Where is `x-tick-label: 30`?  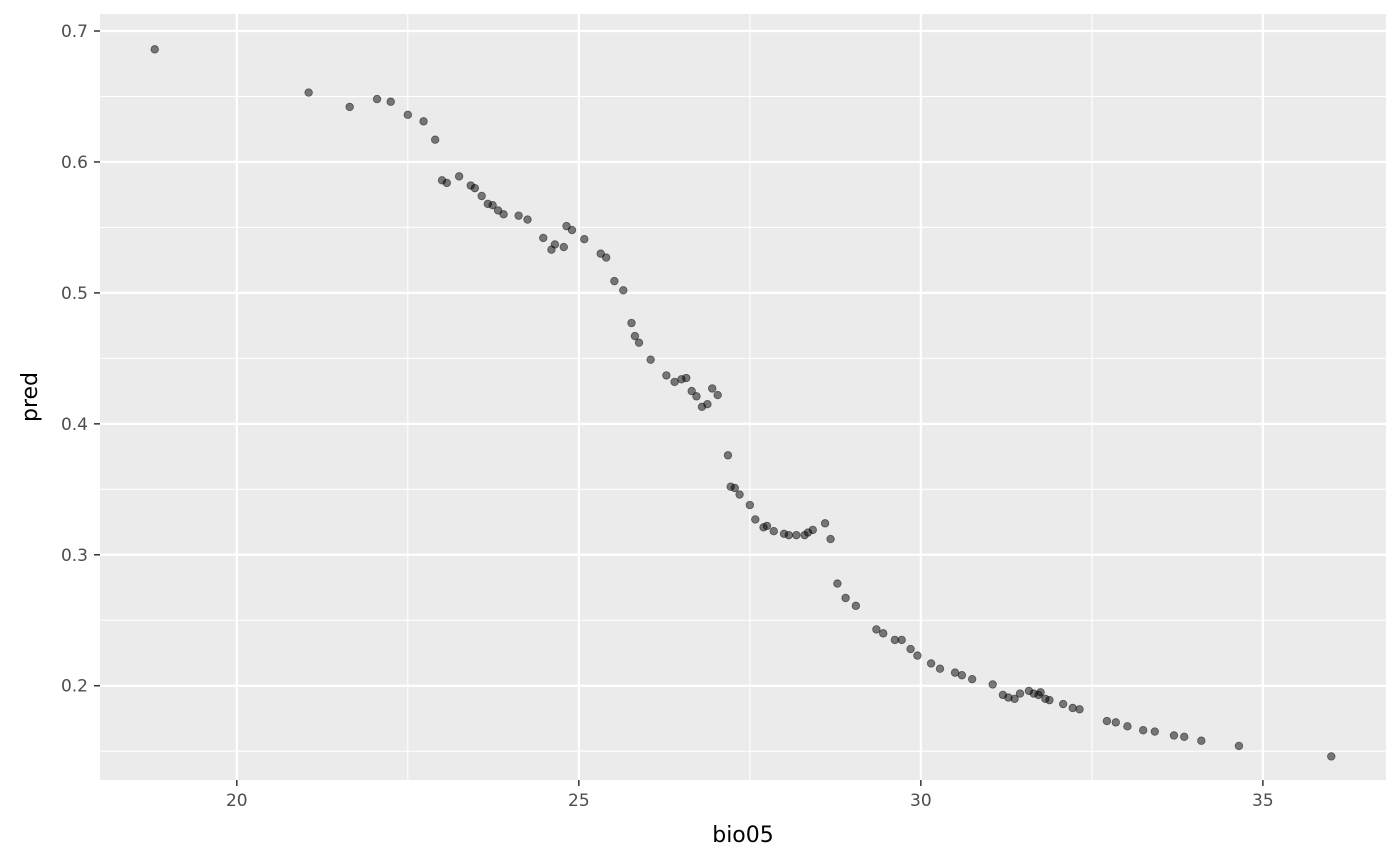 x-tick-label: 30 is located at coordinates (921, 801).